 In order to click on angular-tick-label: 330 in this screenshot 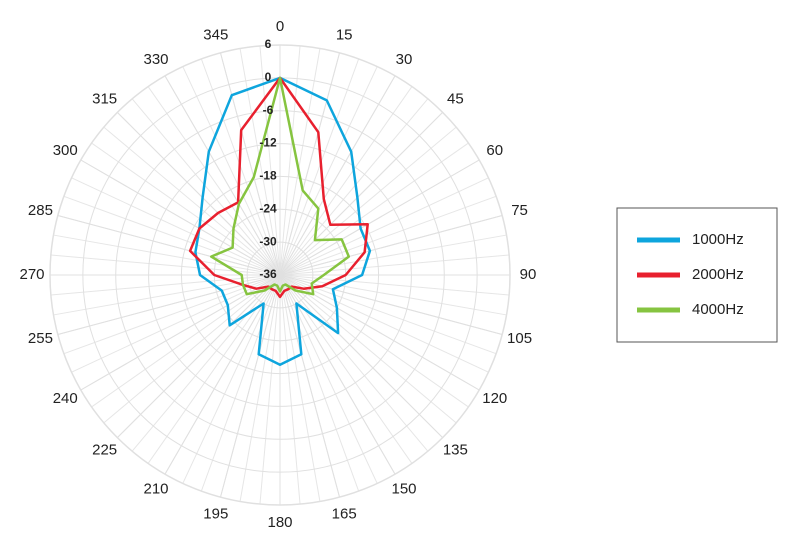, I will do `click(155, 59)`.